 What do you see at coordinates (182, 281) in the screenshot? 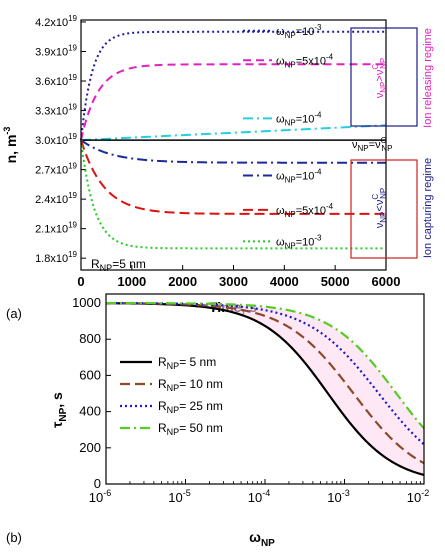
I see `panel-a-x-tick-label: 2000` at bounding box center [182, 281].